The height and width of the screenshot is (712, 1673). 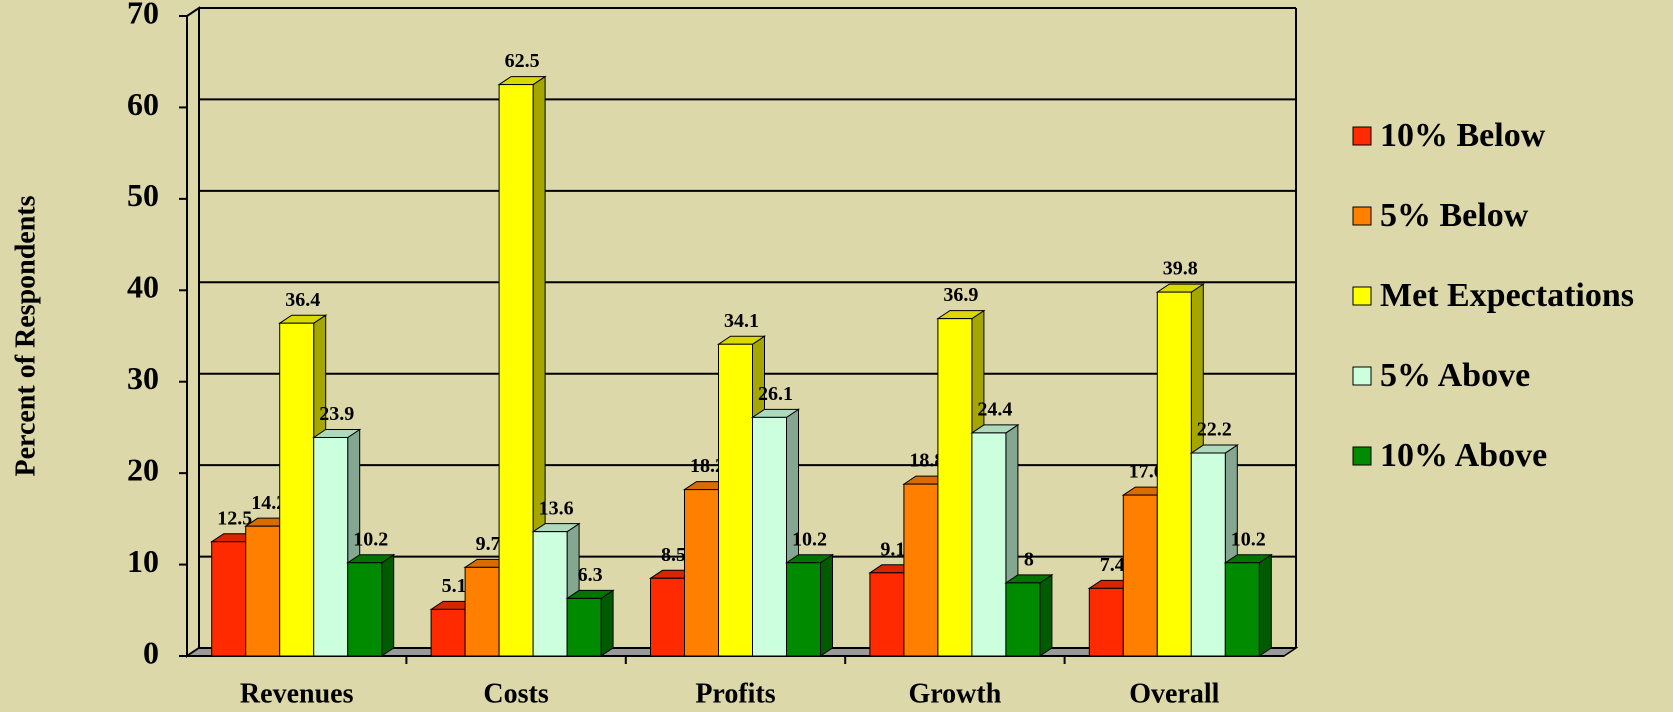 I want to click on value-label: 12.5, so click(x=234, y=518).